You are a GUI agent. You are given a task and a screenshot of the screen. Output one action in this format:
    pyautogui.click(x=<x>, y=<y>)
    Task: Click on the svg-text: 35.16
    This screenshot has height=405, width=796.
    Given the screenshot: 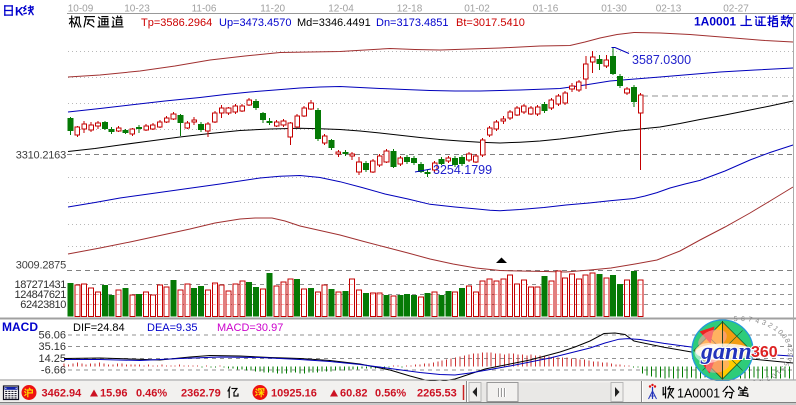 What is the action you would take?
    pyautogui.click(x=52, y=347)
    